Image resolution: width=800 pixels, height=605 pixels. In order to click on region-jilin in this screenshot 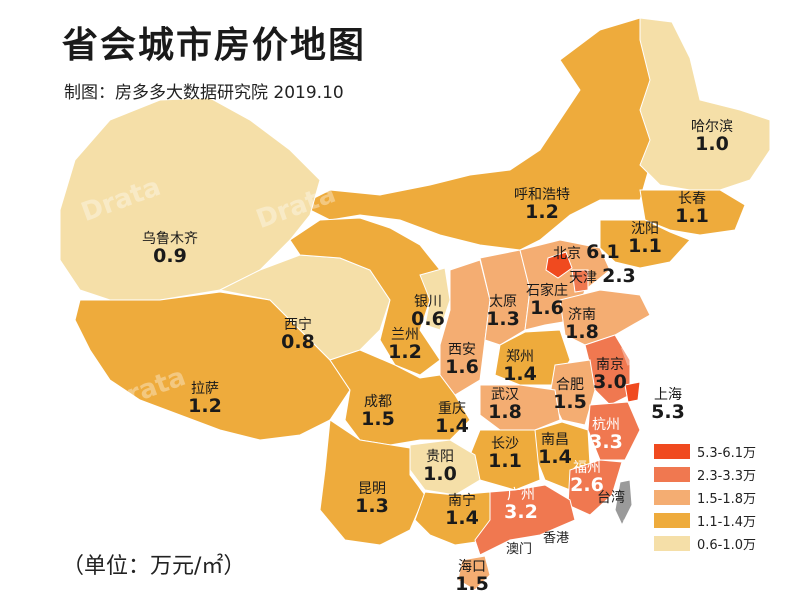, I will do `click(692, 212)`.